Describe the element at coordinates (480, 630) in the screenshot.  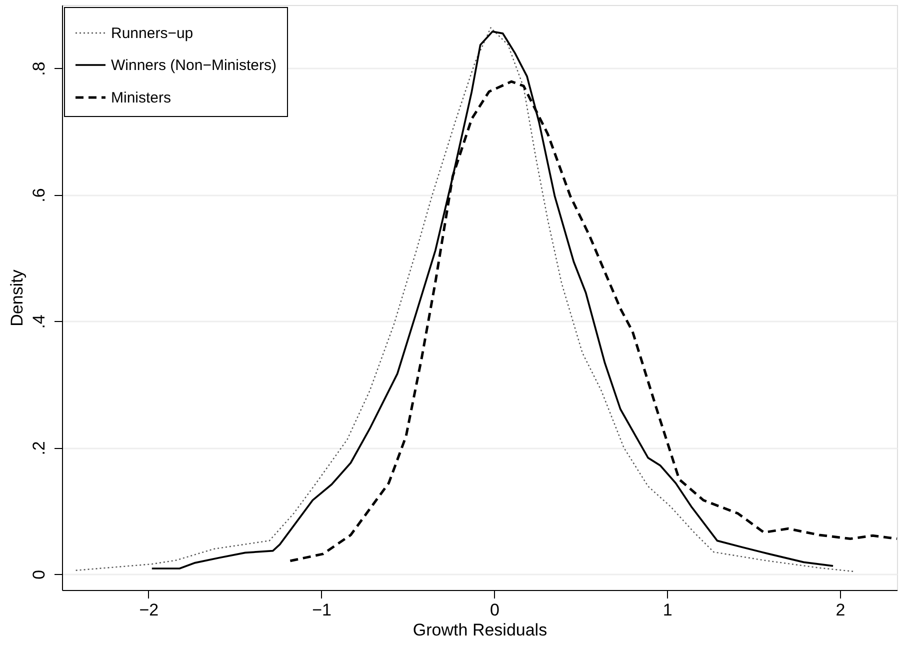
I see `x-axis-title: Growth Residuals` at that location.